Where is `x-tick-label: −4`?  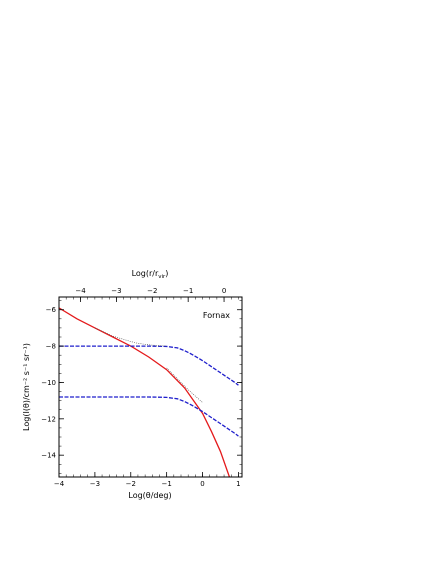
x-tick-label: −4 is located at coordinates (59, 484).